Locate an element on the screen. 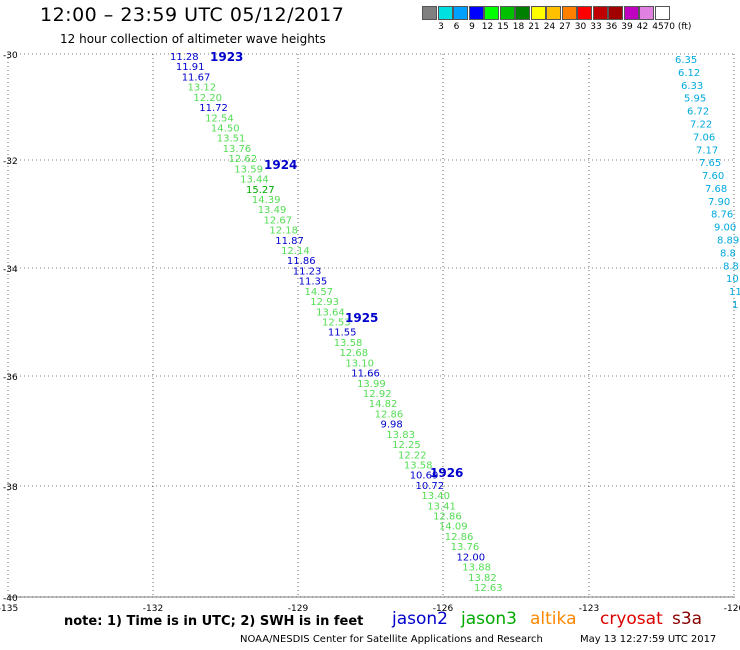 The image size is (740, 650). wave-height-label: 11.55 is located at coordinates (342, 333).